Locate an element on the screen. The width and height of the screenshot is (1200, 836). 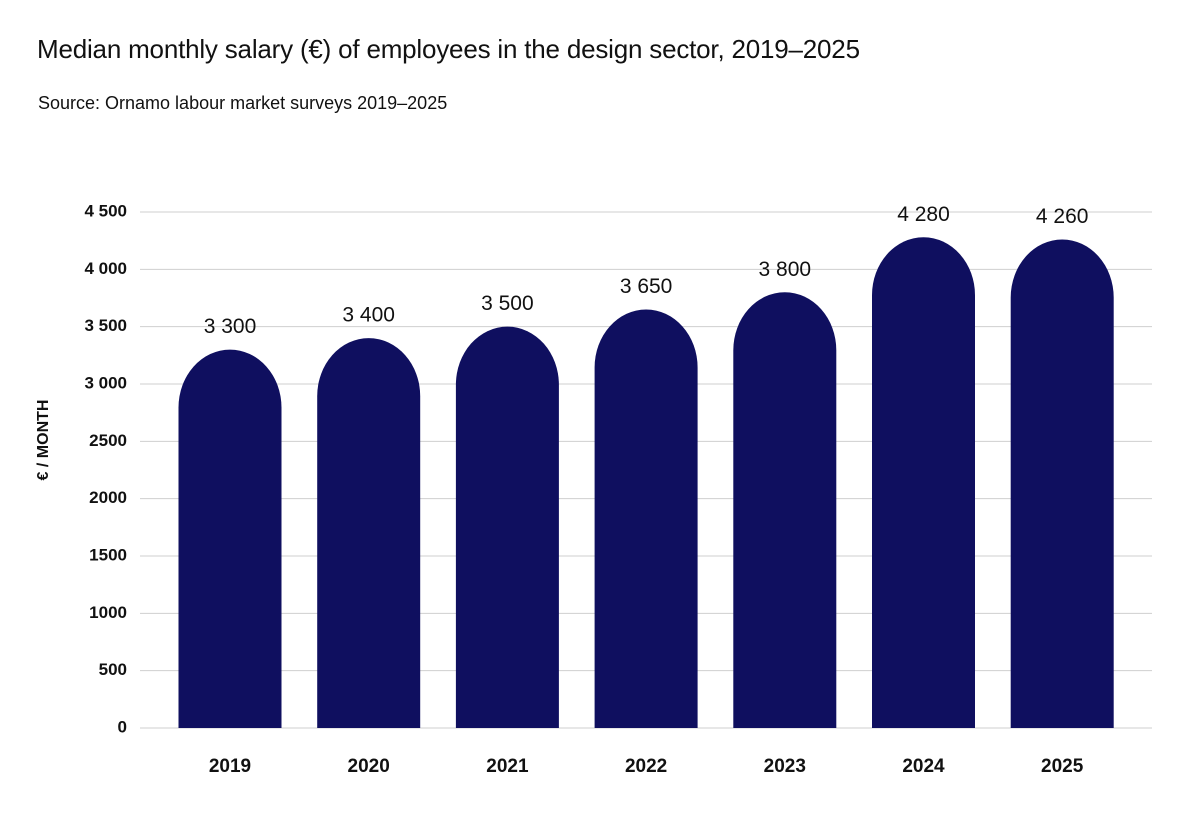
x-category-2022: 2022 is located at coordinates (646, 766).